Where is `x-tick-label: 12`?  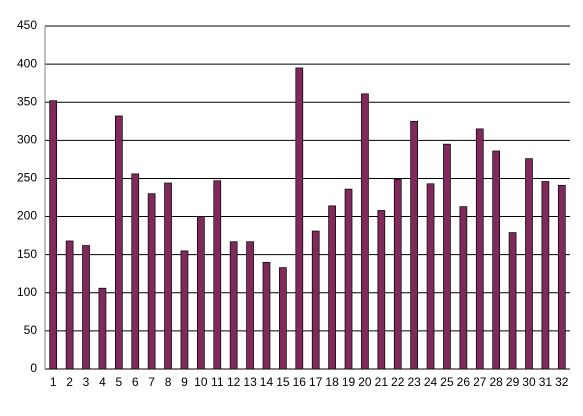 x-tick-label: 12 is located at coordinates (234, 382).